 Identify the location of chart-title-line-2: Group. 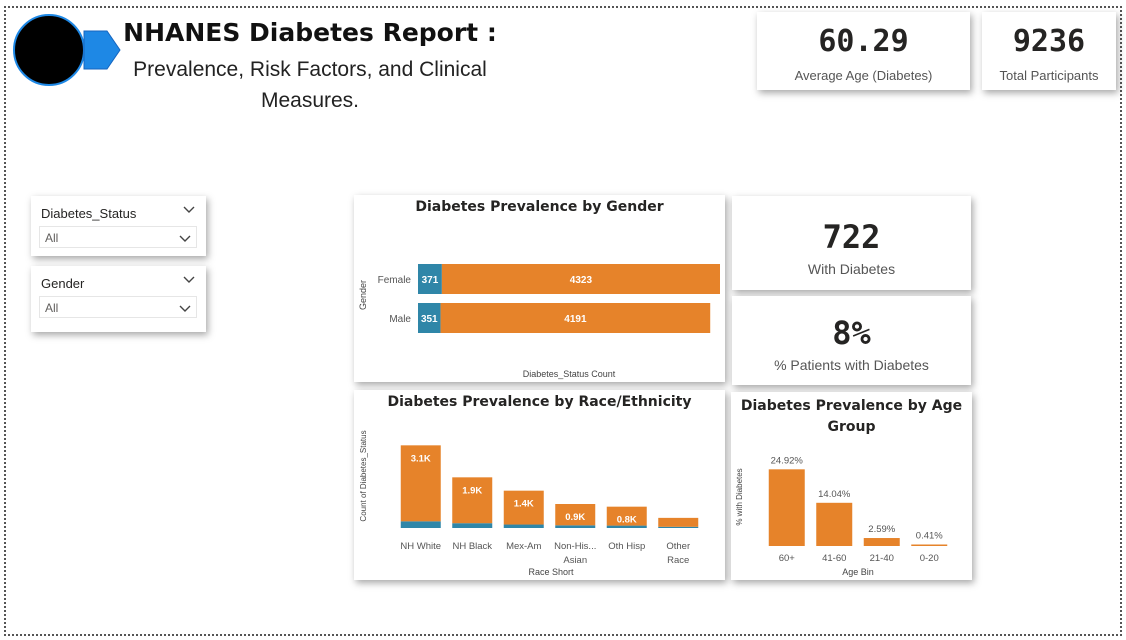
(851, 427).